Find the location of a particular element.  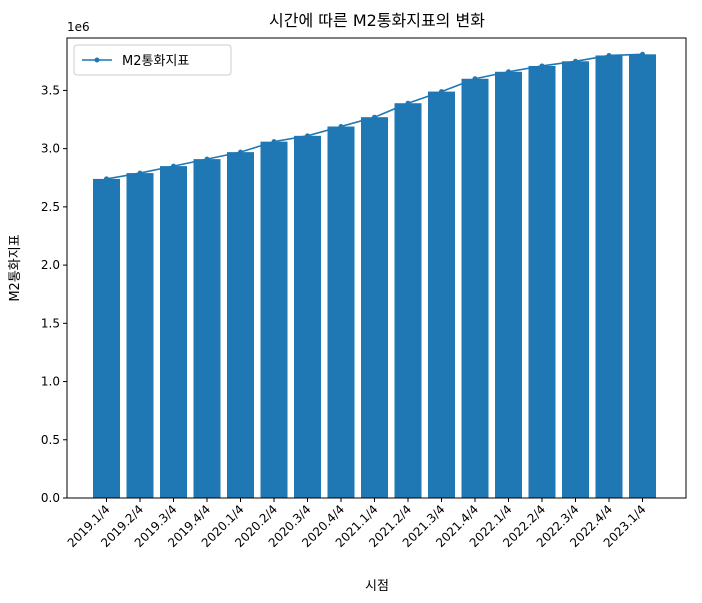

legend-box is located at coordinates (152, 60).